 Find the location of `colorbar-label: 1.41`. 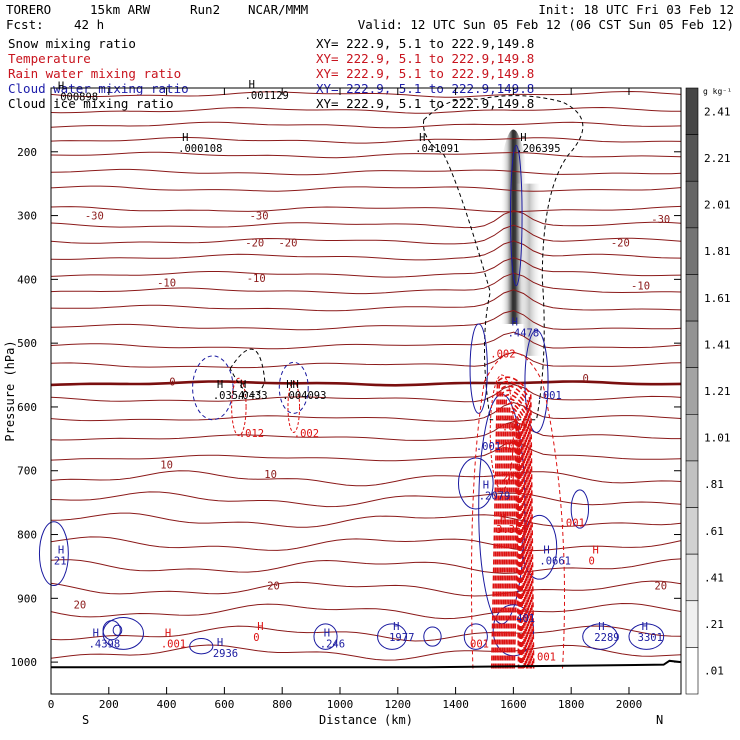

colorbar-label: 1.41 is located at coordinates (717, 344).